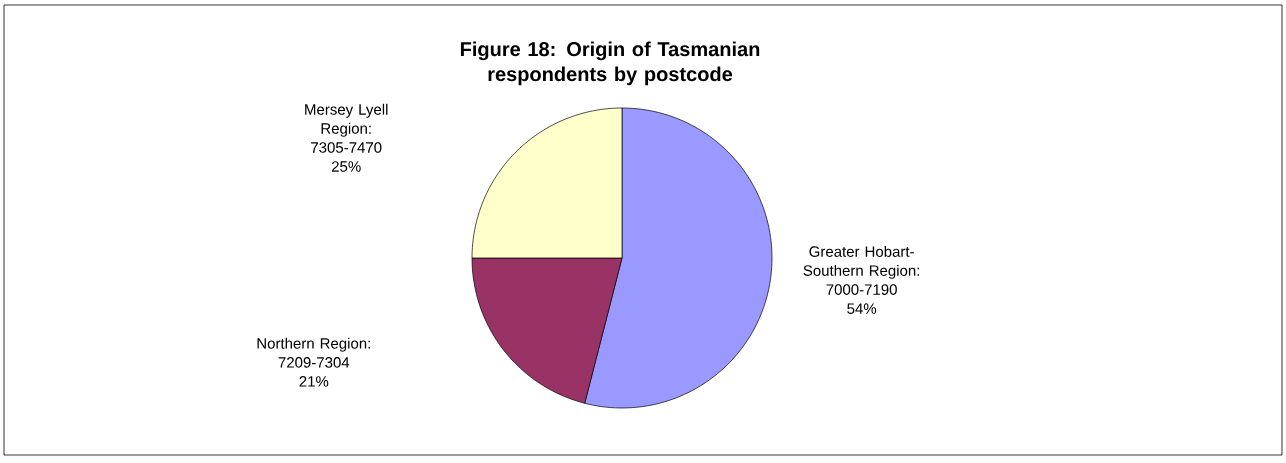  I want to click on slice-label: Northern Region: 7209-7304, so click(313, 352).